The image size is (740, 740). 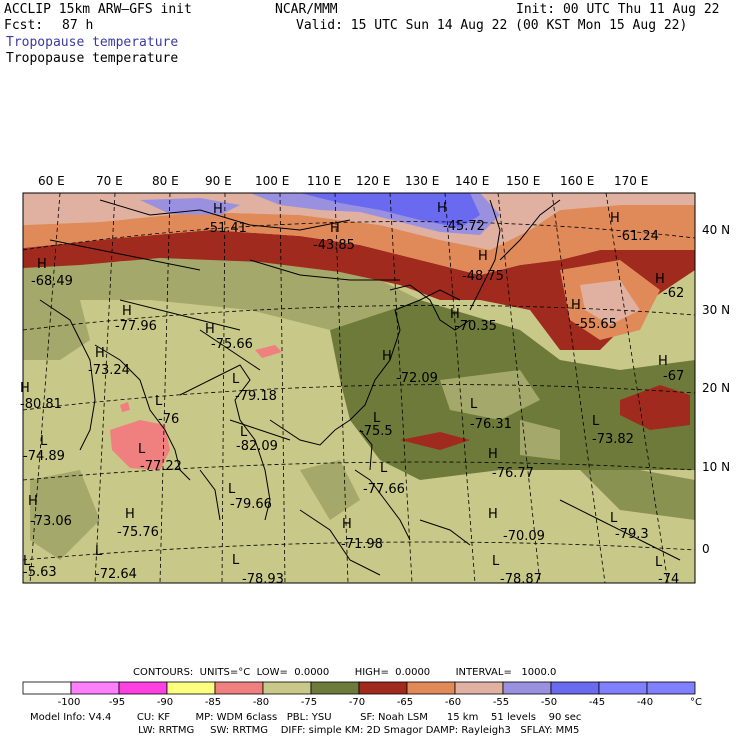 I want to click on longitude-label: 70 E, so click(x=109, y=181).